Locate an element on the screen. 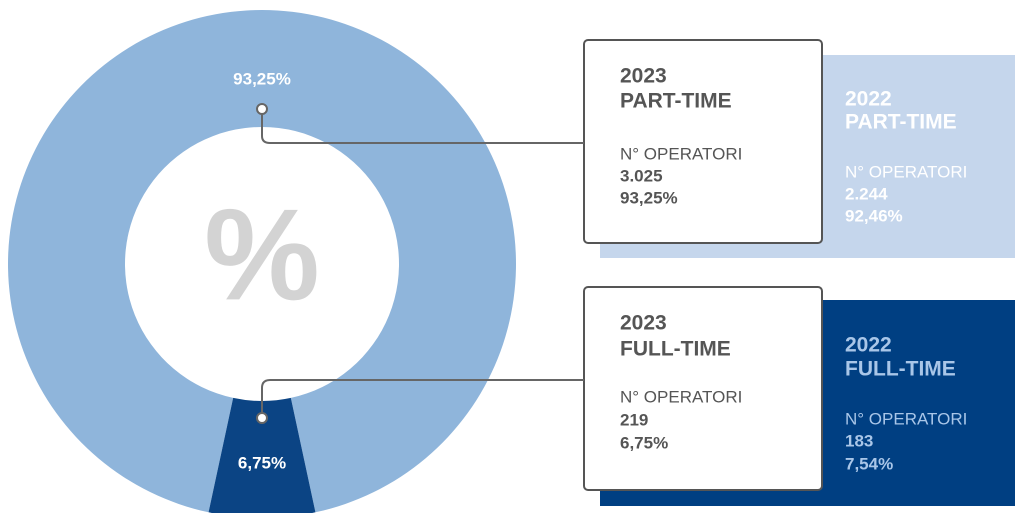 The image size is (1015, 513). data-label: 6,75% is located at coordinates (262, 462).